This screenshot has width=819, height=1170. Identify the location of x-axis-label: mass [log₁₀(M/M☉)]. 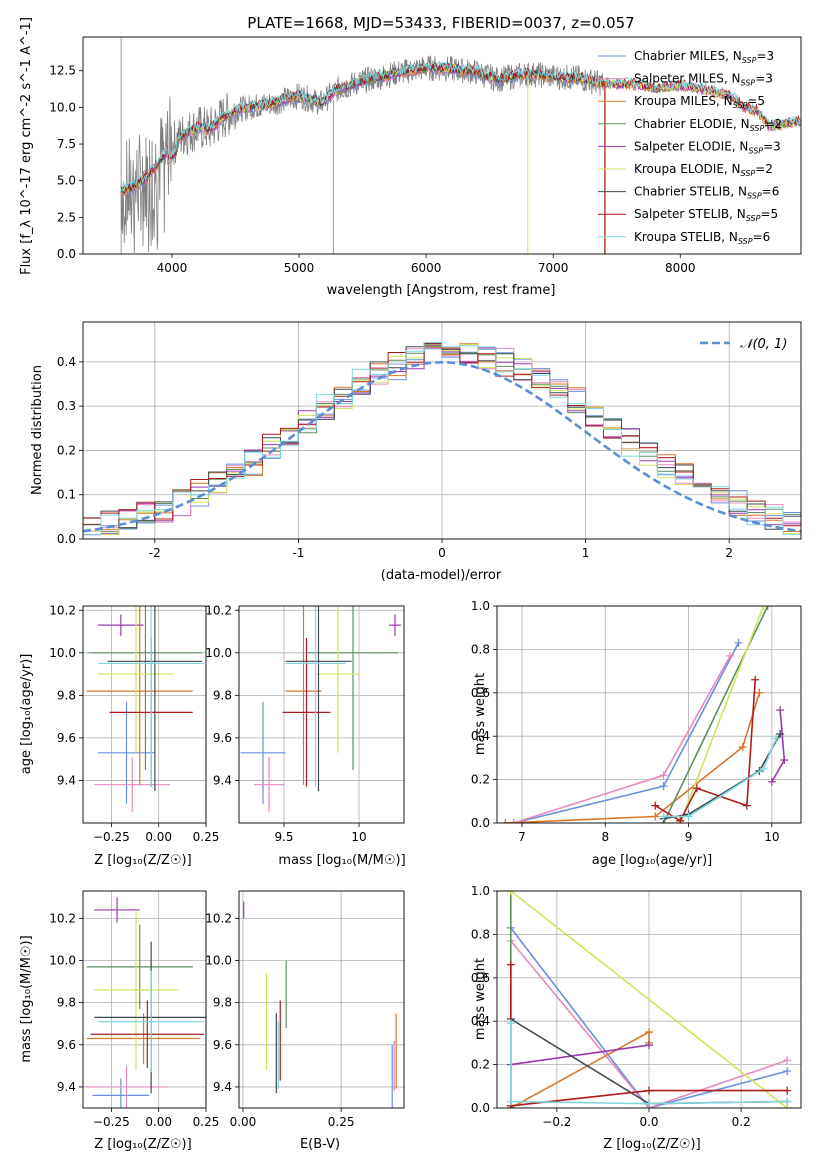
(341, 860).